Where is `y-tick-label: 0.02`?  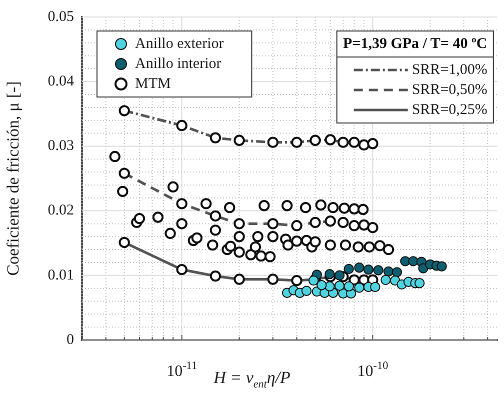
y-tick-label: 0.02 is located at coordinates (61, 210).